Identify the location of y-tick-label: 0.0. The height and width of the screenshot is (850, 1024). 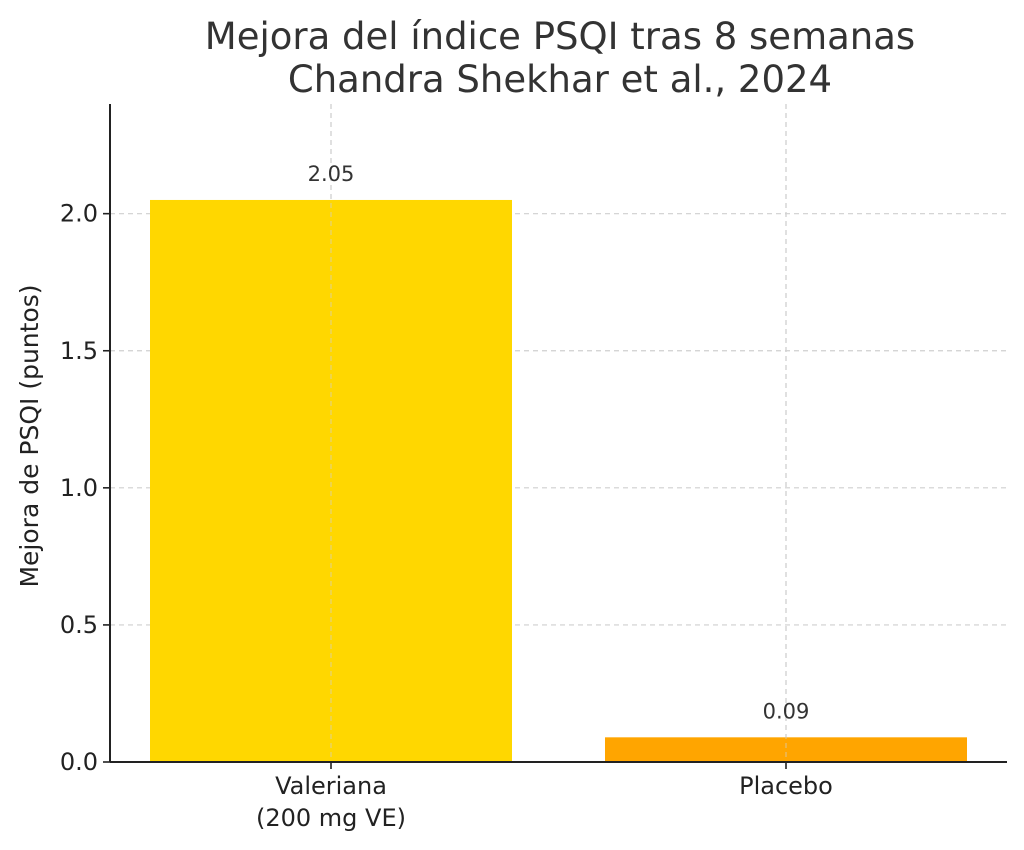
(79, 762).